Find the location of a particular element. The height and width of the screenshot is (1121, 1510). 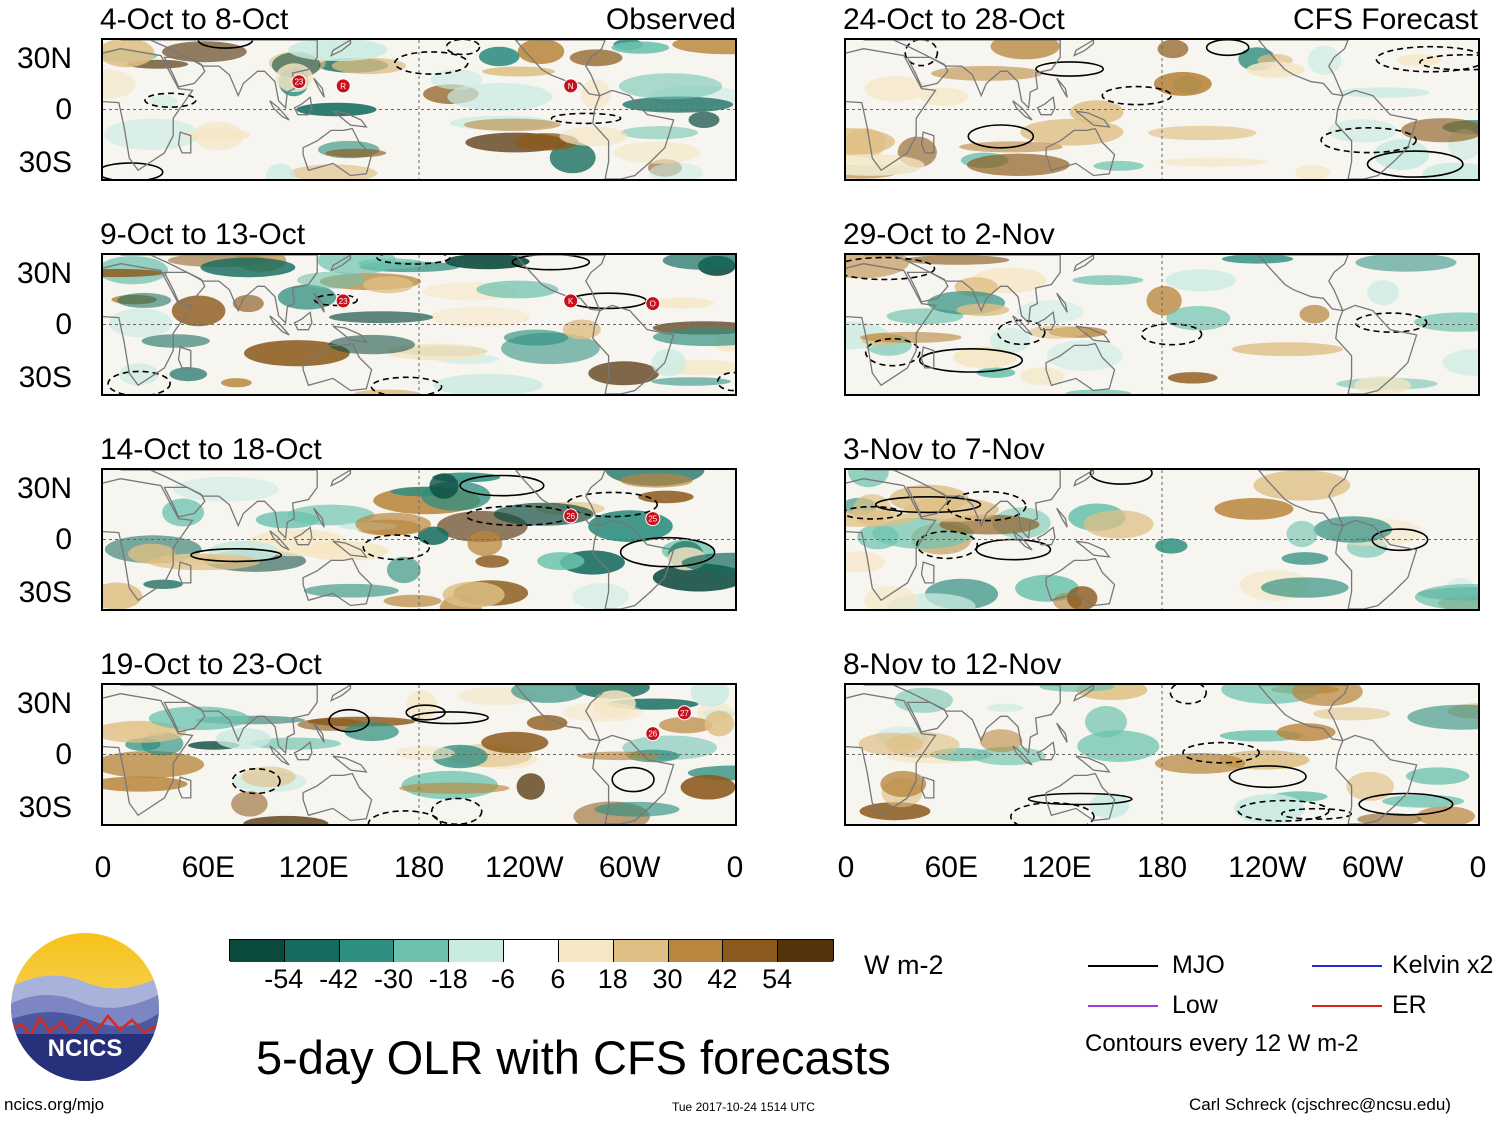

storm-marker: 27 is located at coordinates (684, 713).